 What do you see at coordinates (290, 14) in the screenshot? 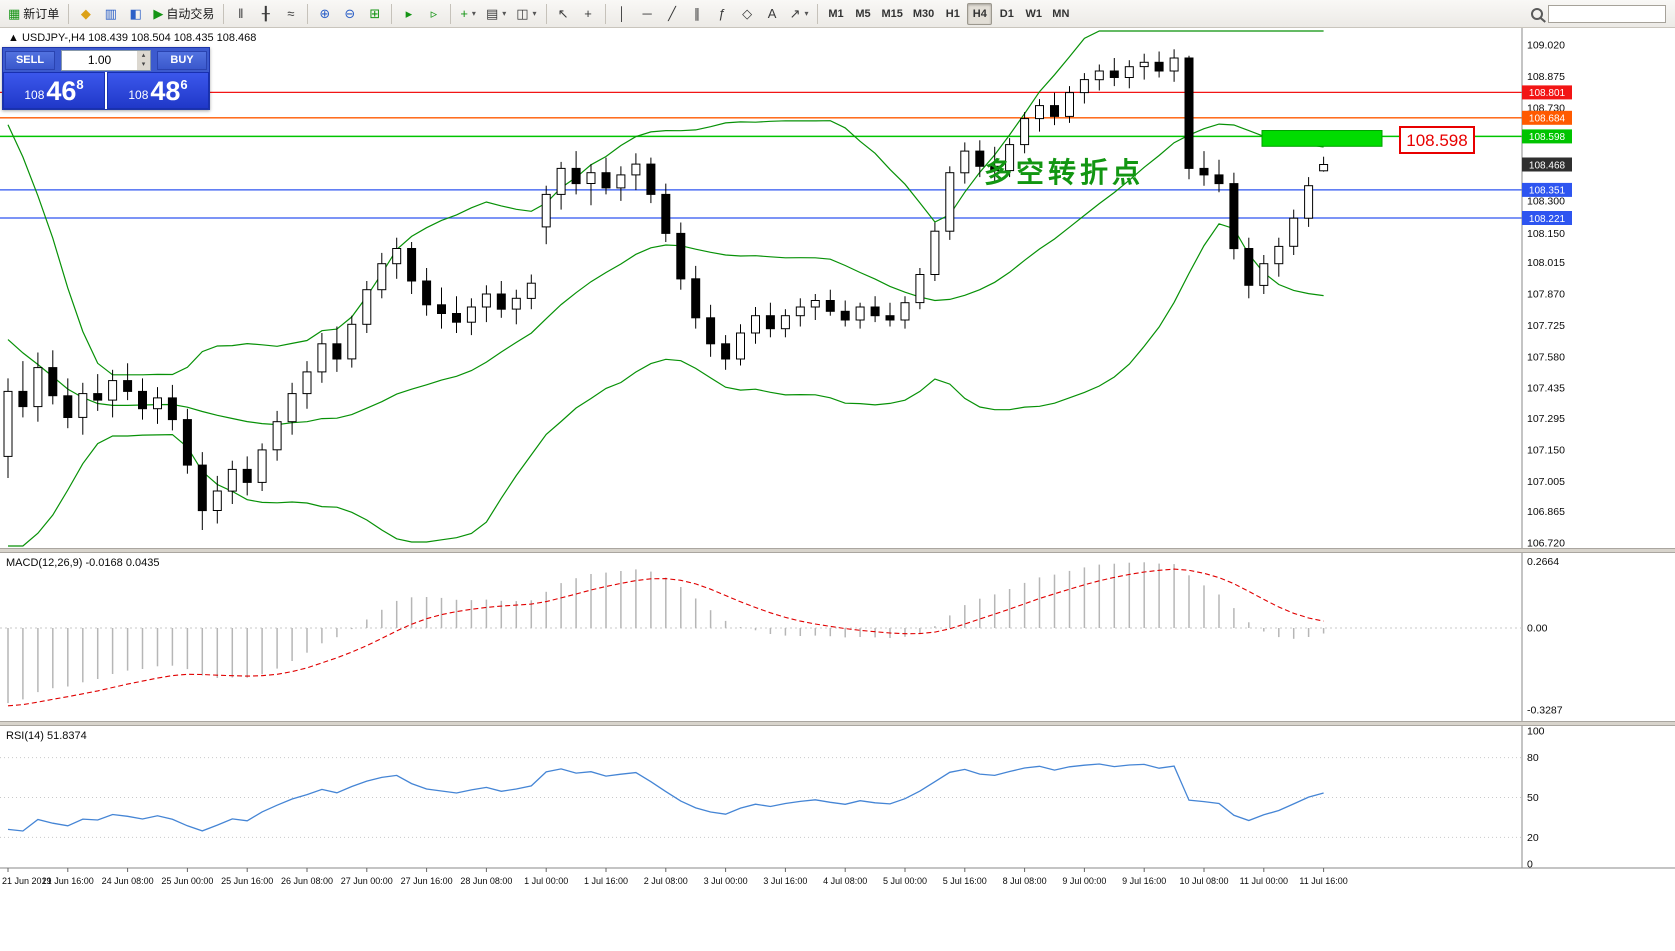
I see `line-chart-button: ≈` at bounding box center [290, 14].